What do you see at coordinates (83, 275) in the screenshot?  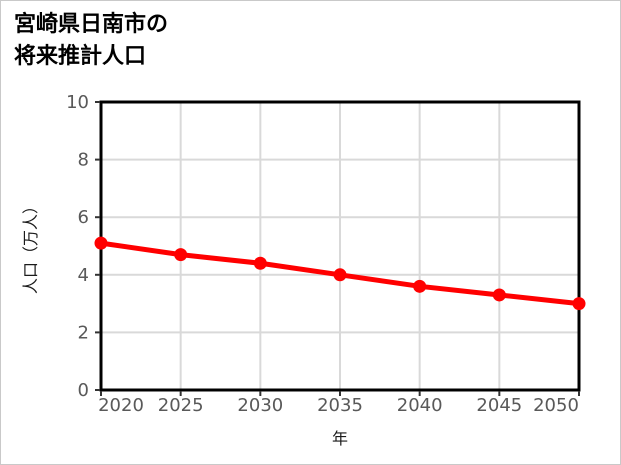 I see `y-tick-label: 4` at bounding box center [83, 275].